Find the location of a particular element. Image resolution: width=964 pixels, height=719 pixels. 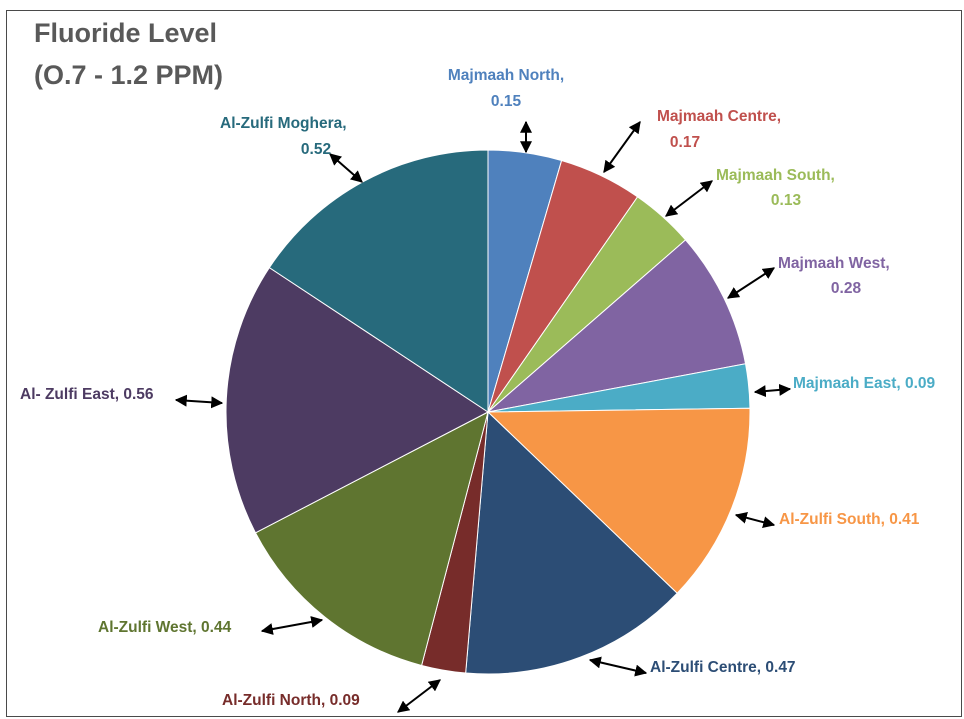

leader-line-majmaah-east is located at coordinates (772, 390).